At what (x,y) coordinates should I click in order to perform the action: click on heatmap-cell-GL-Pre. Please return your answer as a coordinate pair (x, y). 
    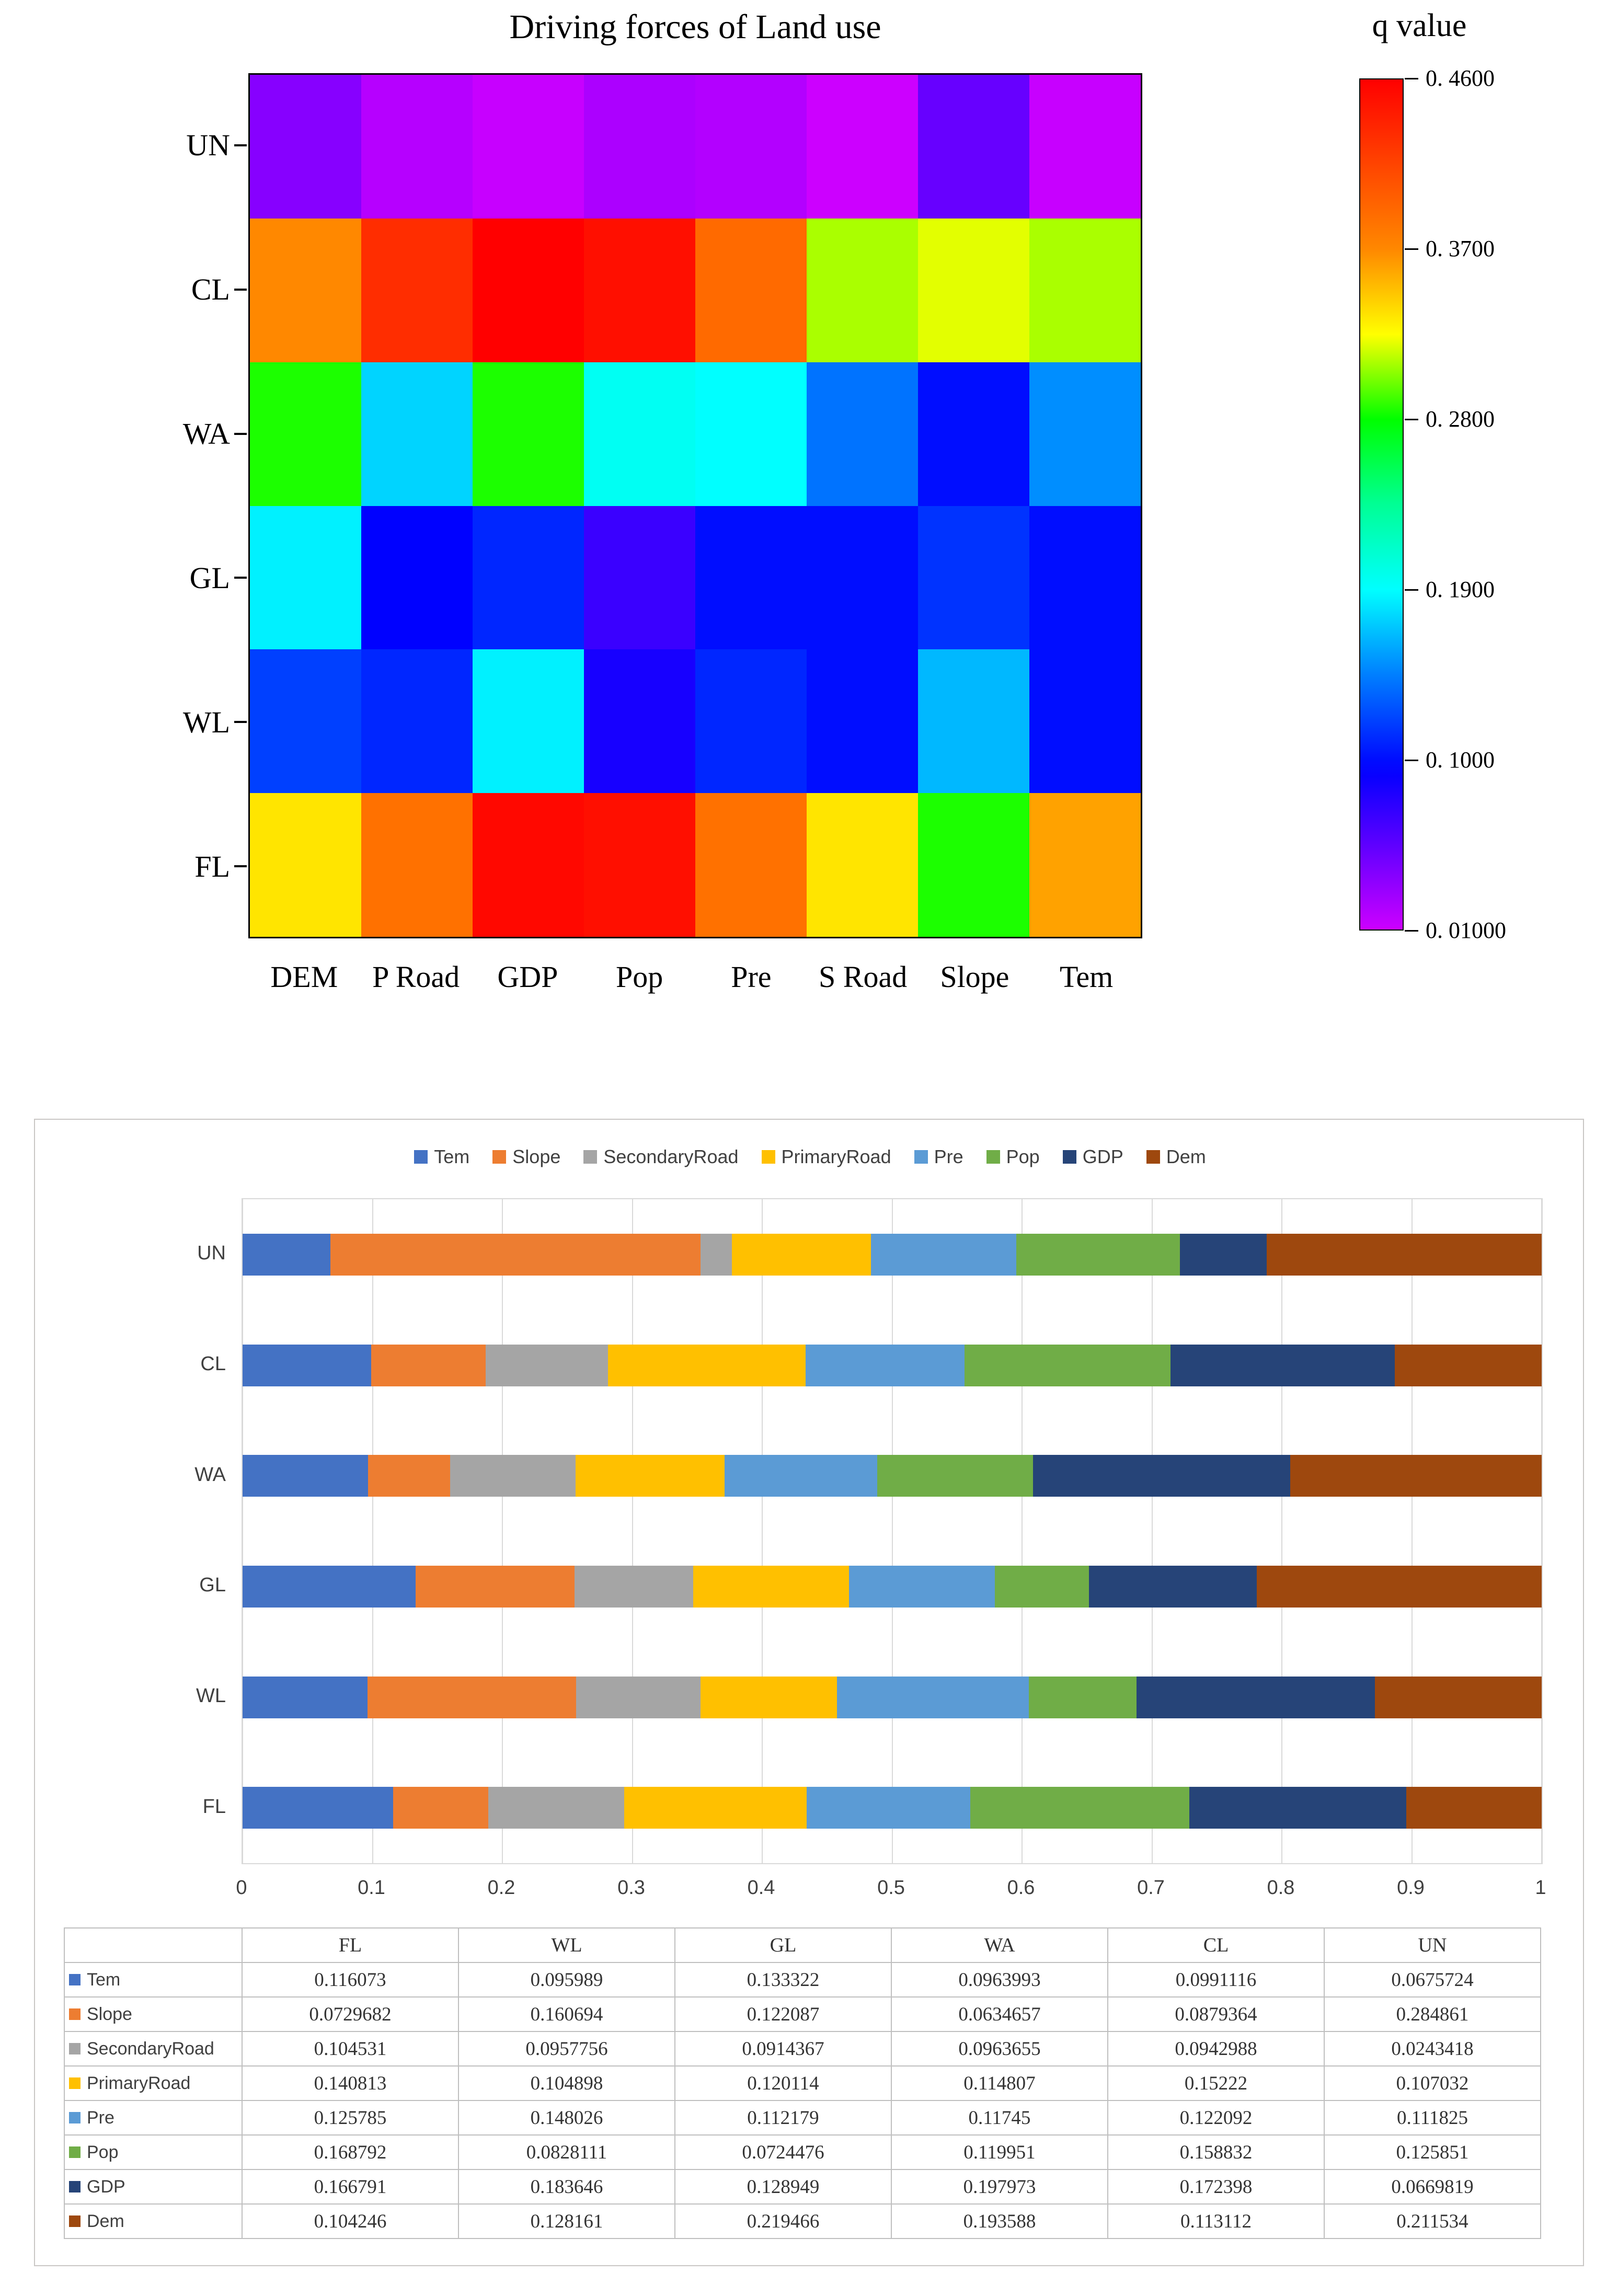
    Looking at the image, I should click on (751, 578).